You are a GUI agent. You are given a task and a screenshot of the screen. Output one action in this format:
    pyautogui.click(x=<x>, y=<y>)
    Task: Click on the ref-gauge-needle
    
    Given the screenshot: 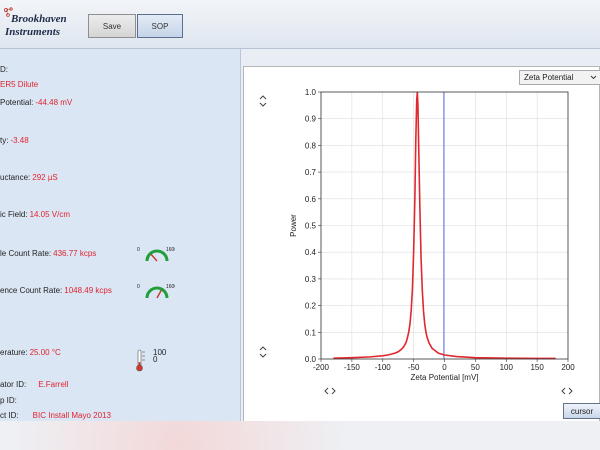 What is the action you would take?
    pyautogui.click(x=159, y=294)
    